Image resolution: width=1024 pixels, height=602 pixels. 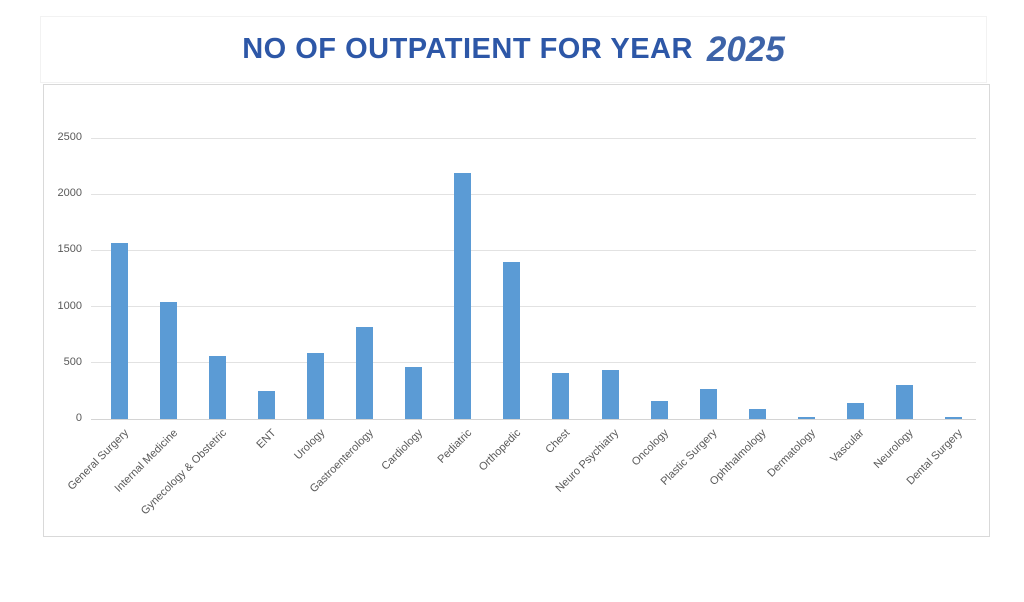 What do you see at coordinates (78, 418) in the screenshot?
I see `y-tick-label: 0` at bounding box center [78, 418].